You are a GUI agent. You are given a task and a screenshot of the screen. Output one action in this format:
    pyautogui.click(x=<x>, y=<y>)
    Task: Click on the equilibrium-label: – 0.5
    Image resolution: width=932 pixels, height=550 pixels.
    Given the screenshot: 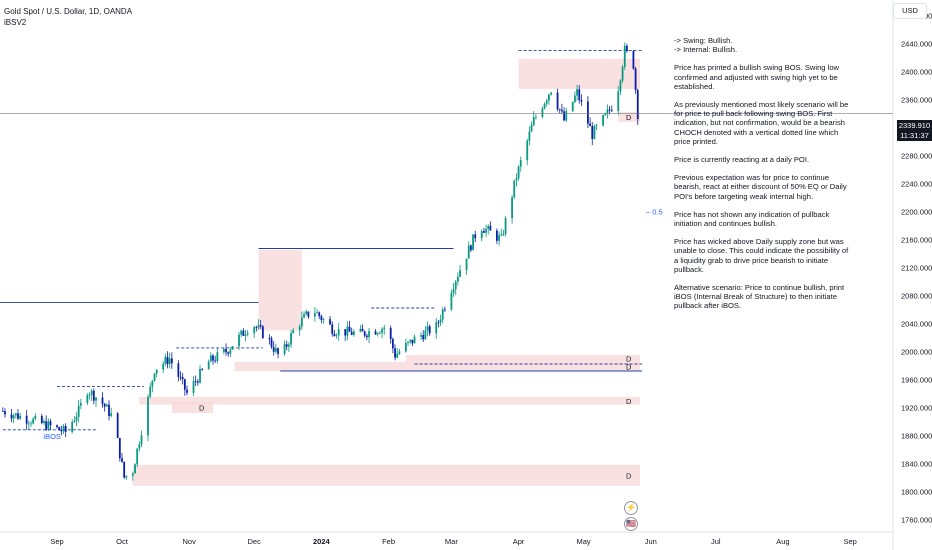 What is the action you would take?
    pyautogui.click(x=654, y=211)
    